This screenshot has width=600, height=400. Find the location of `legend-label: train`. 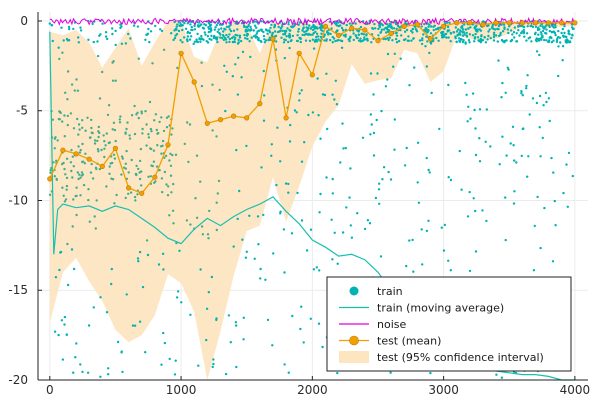

legend-label: train is located at coordinates (390, 291).